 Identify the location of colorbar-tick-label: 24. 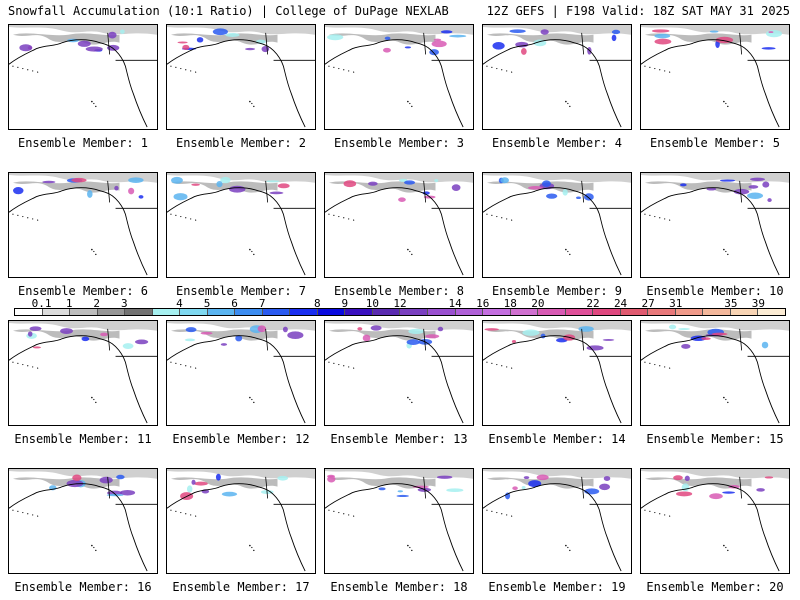
(620, 303).